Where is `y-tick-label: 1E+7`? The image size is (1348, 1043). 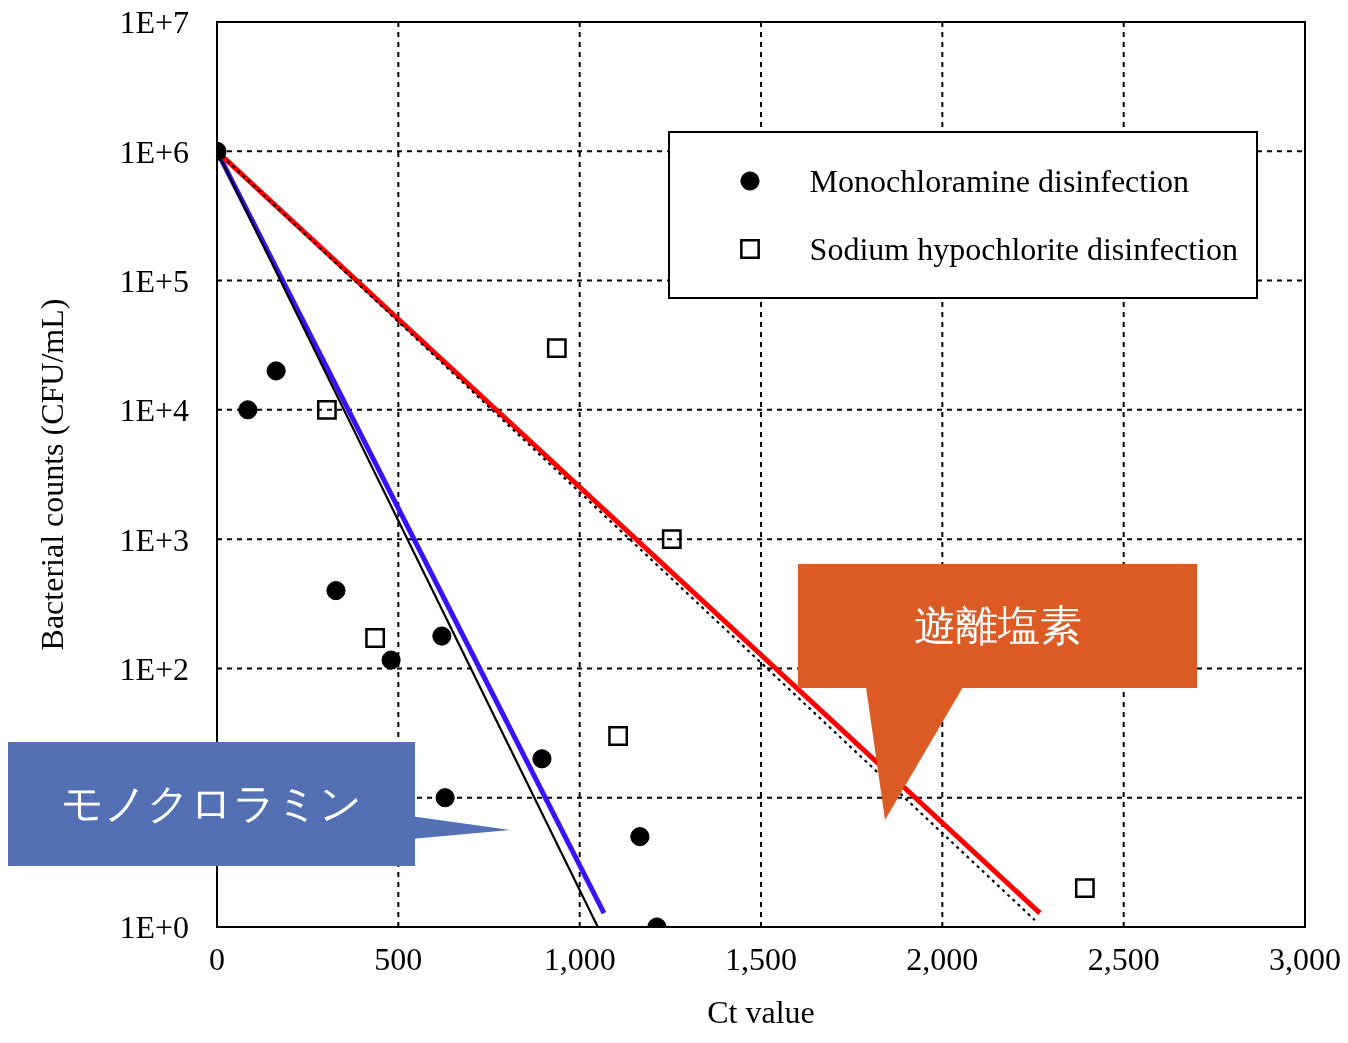 y-tick-label: 1E+7 is located at coordinates (154, 22).